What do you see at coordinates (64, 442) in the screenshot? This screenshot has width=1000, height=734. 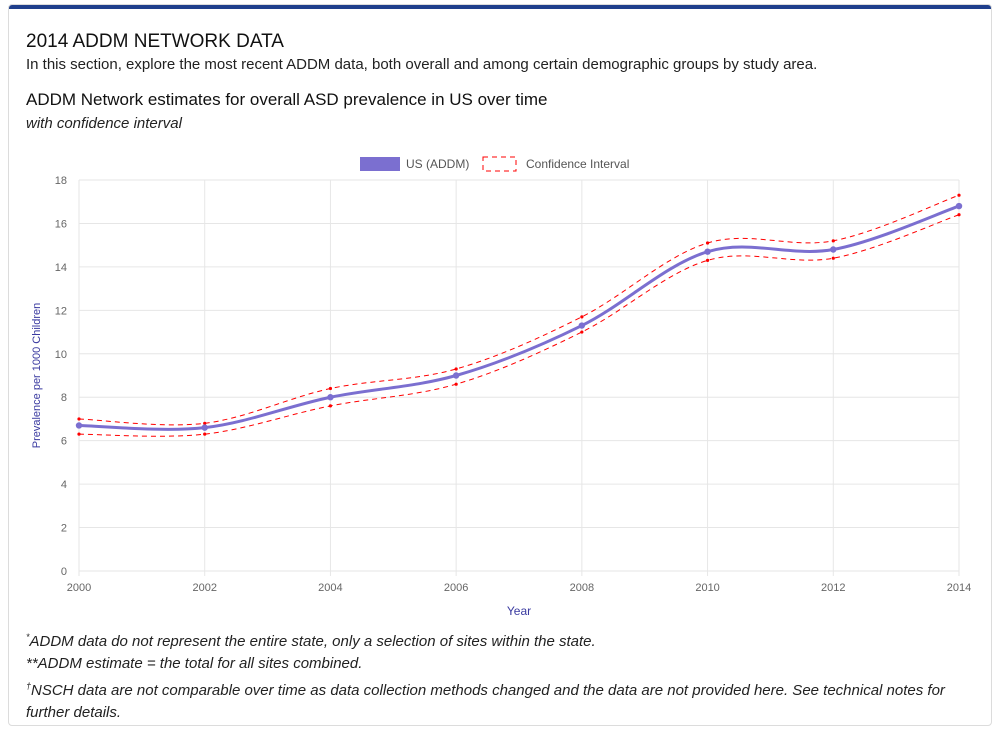 I see `y-tick-label: 6` at bounding box center [64, 442].